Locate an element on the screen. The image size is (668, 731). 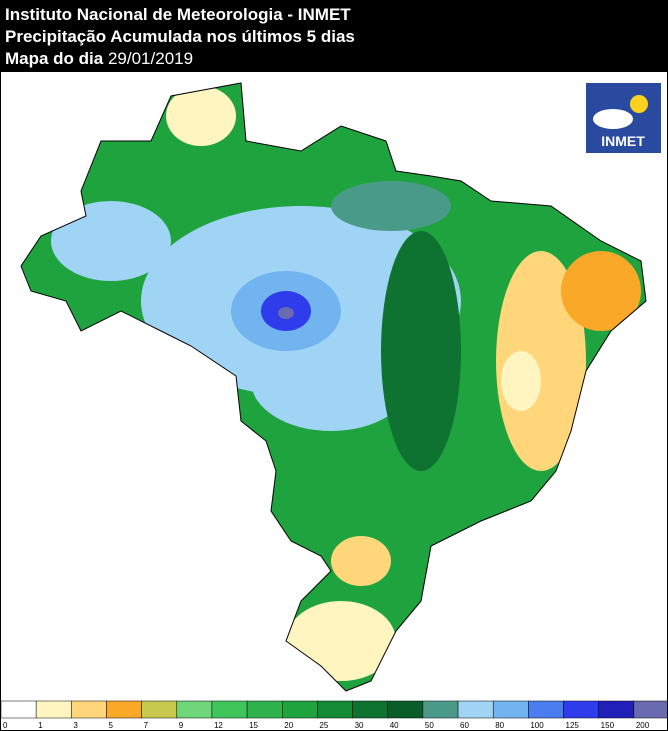
date-label: Mapa do dia is located at coordinates (54, 58).